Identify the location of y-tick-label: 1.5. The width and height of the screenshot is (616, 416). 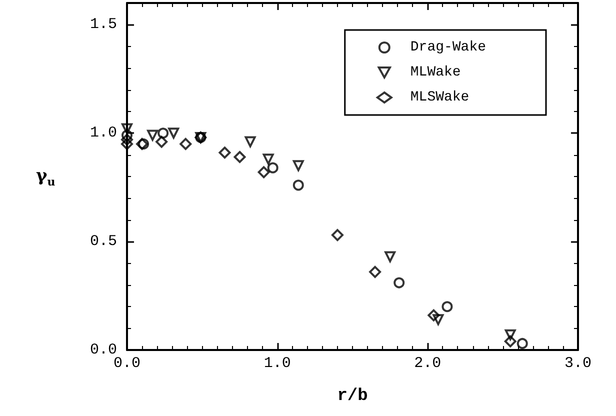
(103, 25).